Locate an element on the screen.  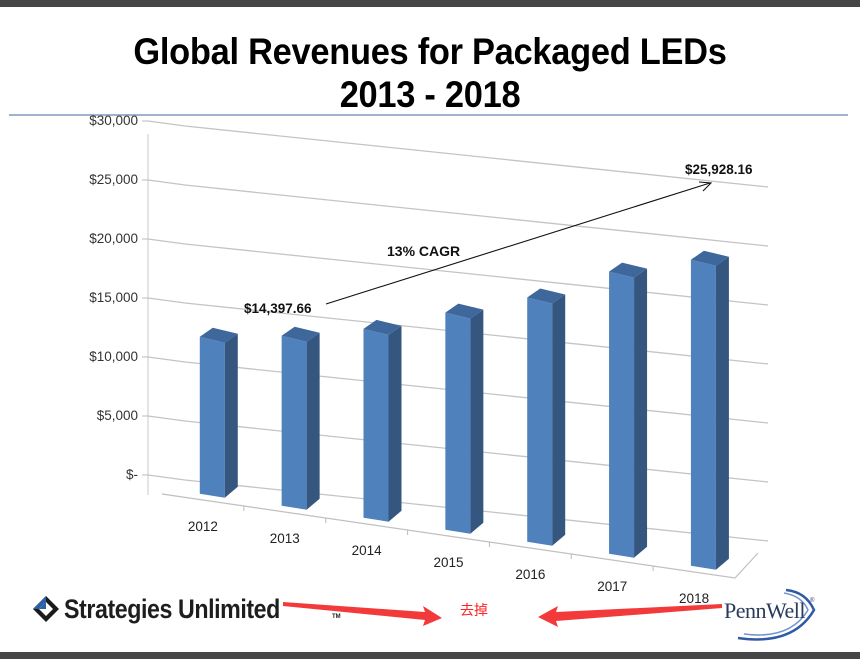
bar-2014 is located at coordinates (382, 420).